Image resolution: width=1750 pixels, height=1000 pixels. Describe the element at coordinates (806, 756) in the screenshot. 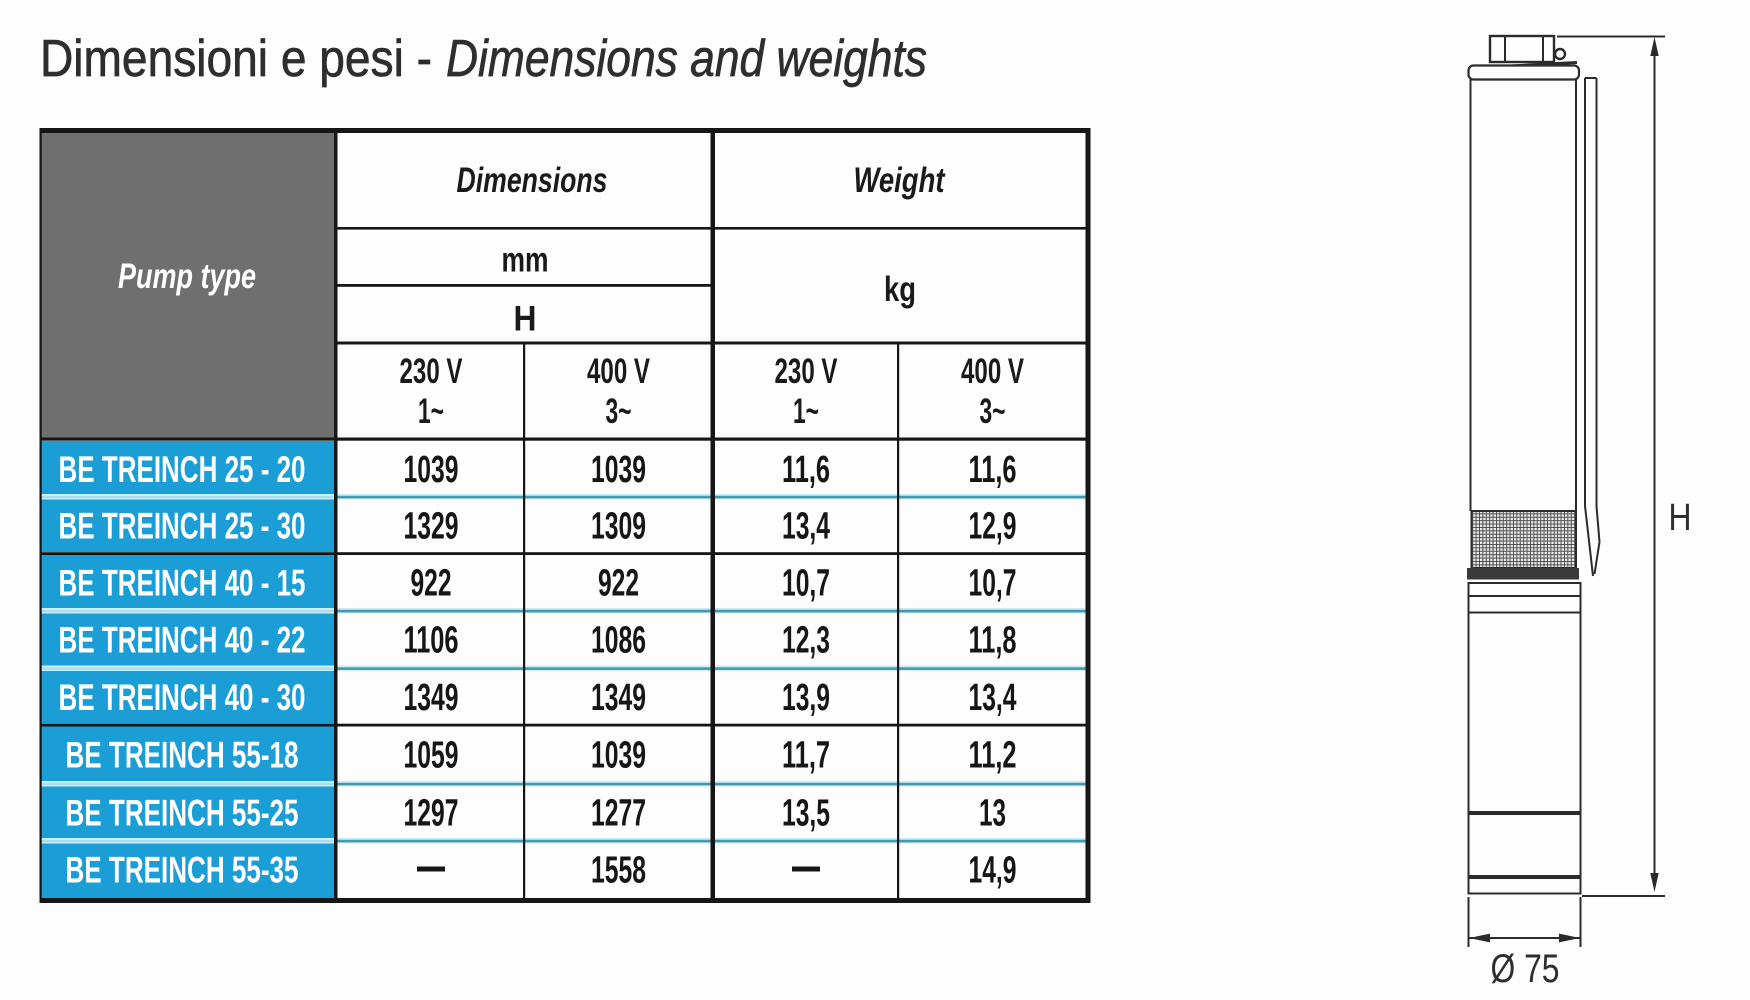

I see `svg-text: 11,7` at that location.